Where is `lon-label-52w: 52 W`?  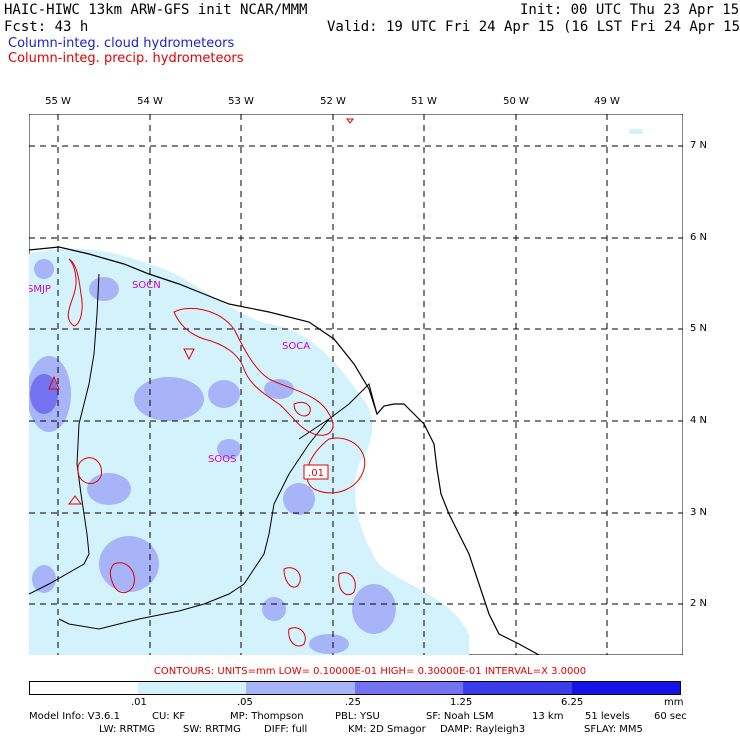
lon-label-52w: 52 W is located at coordinates (333, 101).